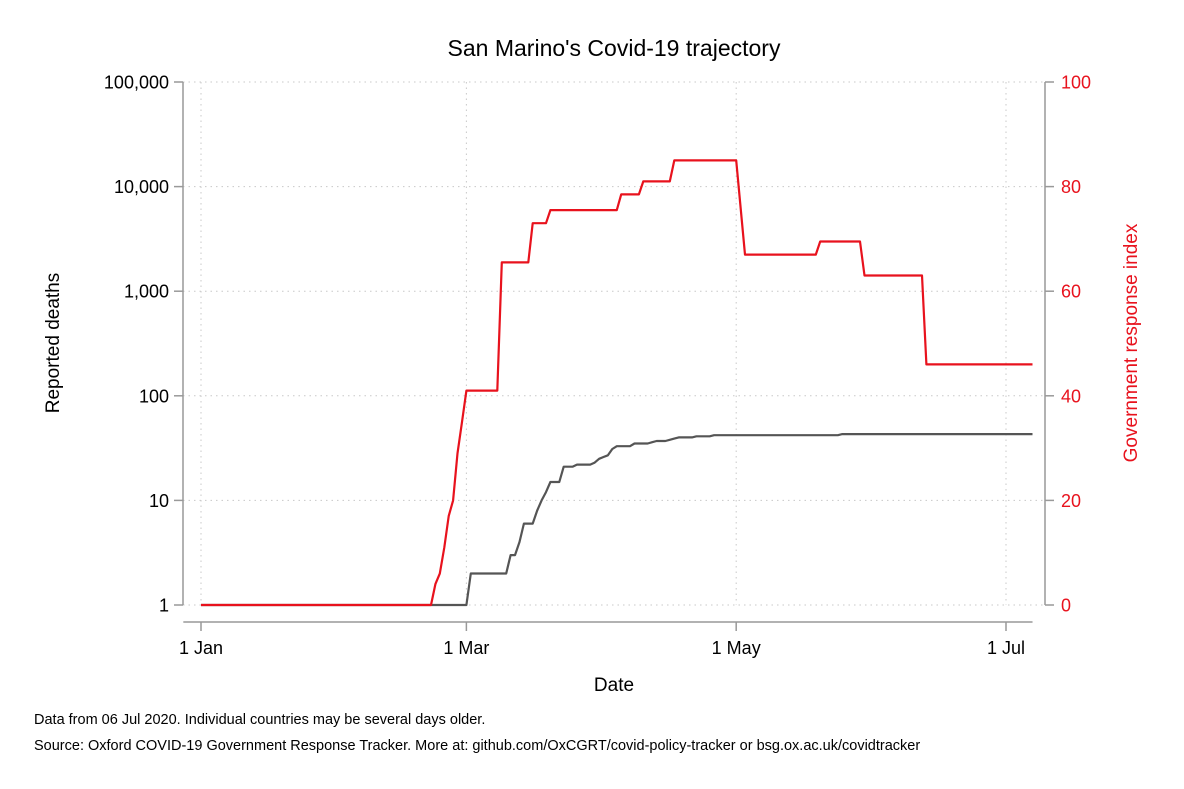 The width and height of the screenshot is (1184, 789). What do you see at coordinates (164, 606) in the screenshot?
I see `y-tick-label: 1` at bounding box center [164, 606].